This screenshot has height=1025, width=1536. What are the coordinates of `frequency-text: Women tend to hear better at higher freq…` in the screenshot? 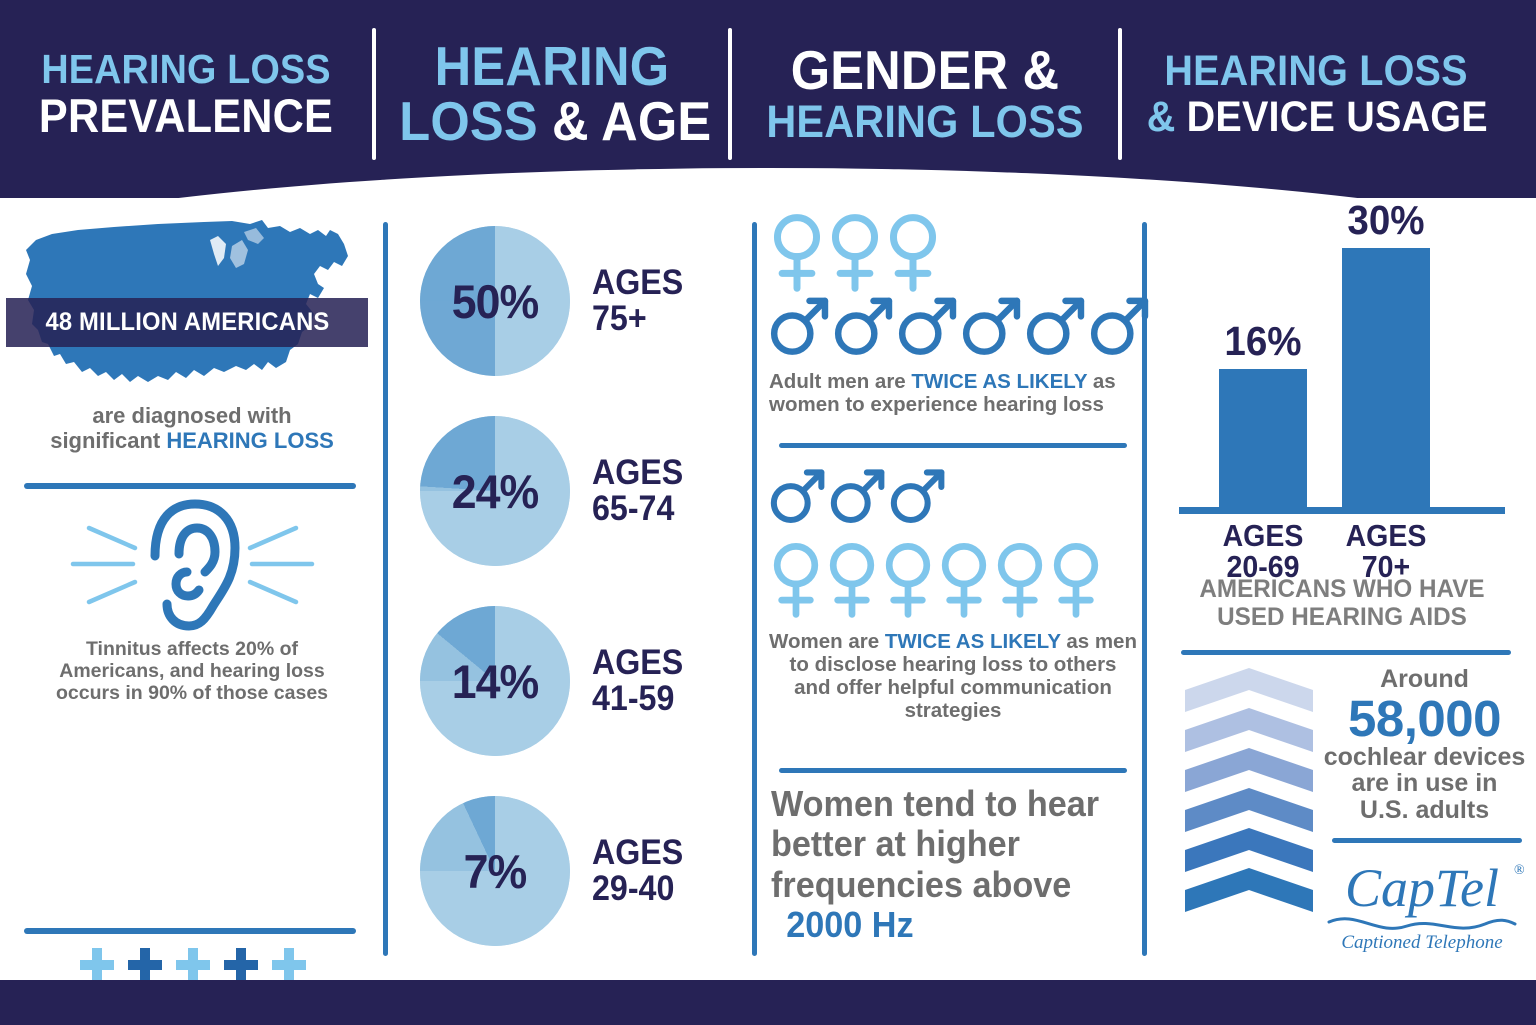 It's located at (935, 844).